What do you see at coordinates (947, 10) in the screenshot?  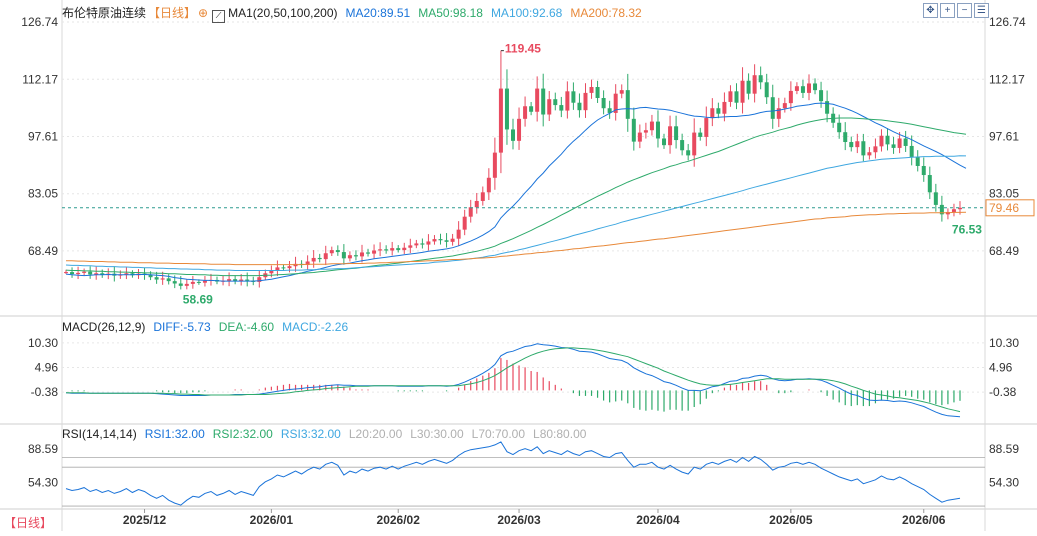 I see `zoom-in-icon: +` at bounding box center [947, 10].